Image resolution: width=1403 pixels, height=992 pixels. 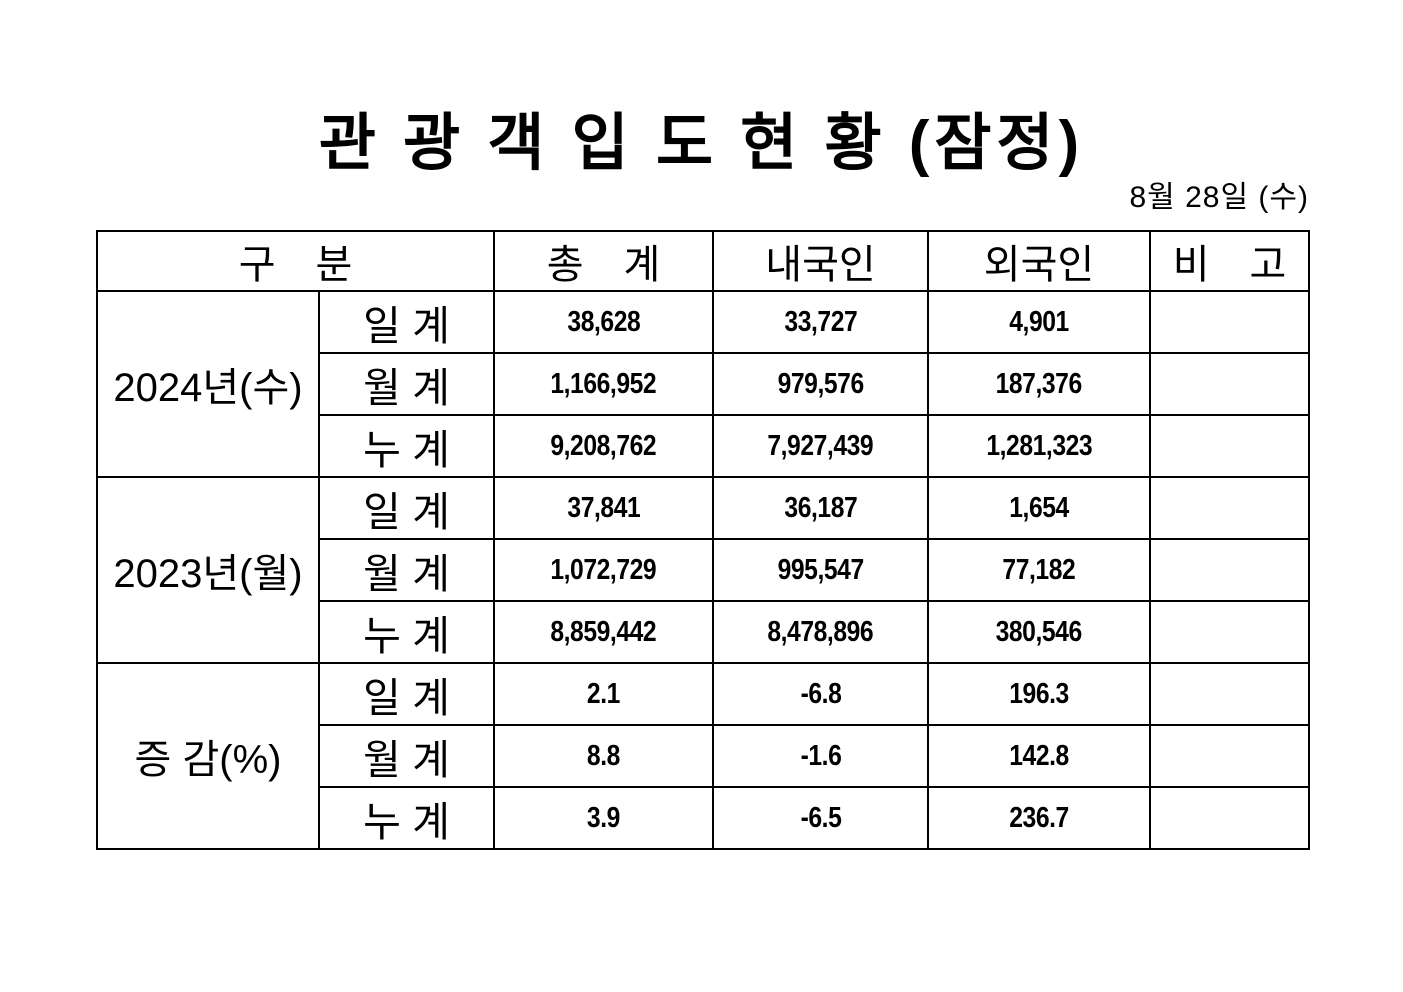 I want to click on report-date: 8월 28일 (수), so click(x=1219, y=197).